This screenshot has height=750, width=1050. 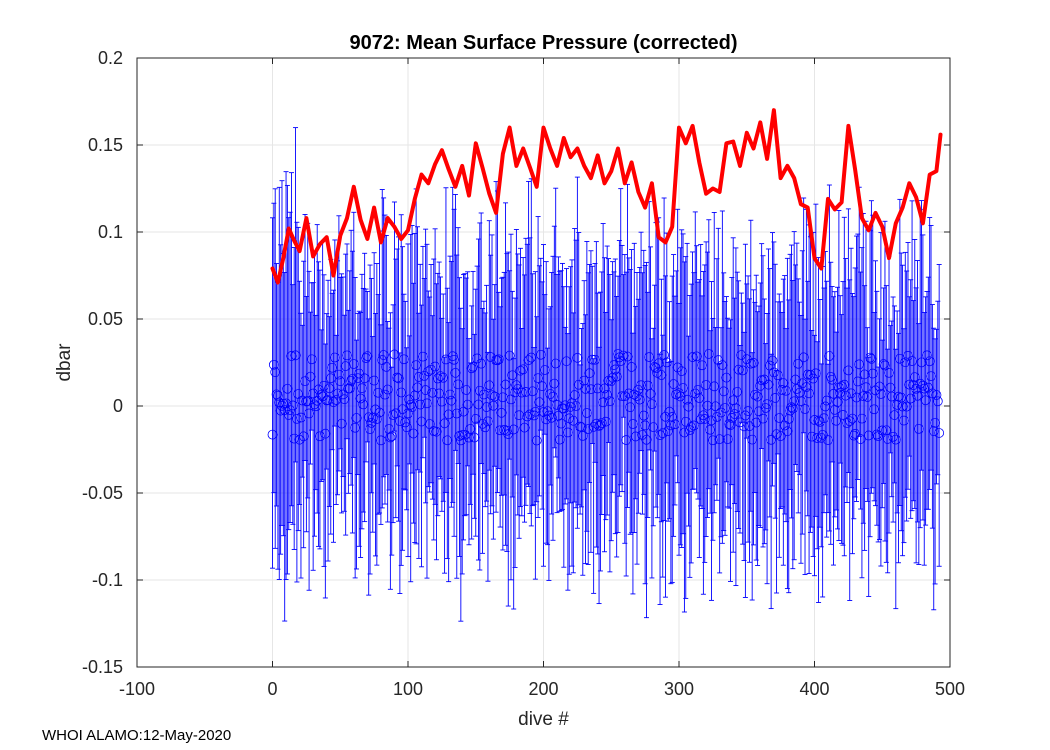 I want to click on x-tick-labels: -100 0 100 200 300 400 500, so click(x=542, y=689).